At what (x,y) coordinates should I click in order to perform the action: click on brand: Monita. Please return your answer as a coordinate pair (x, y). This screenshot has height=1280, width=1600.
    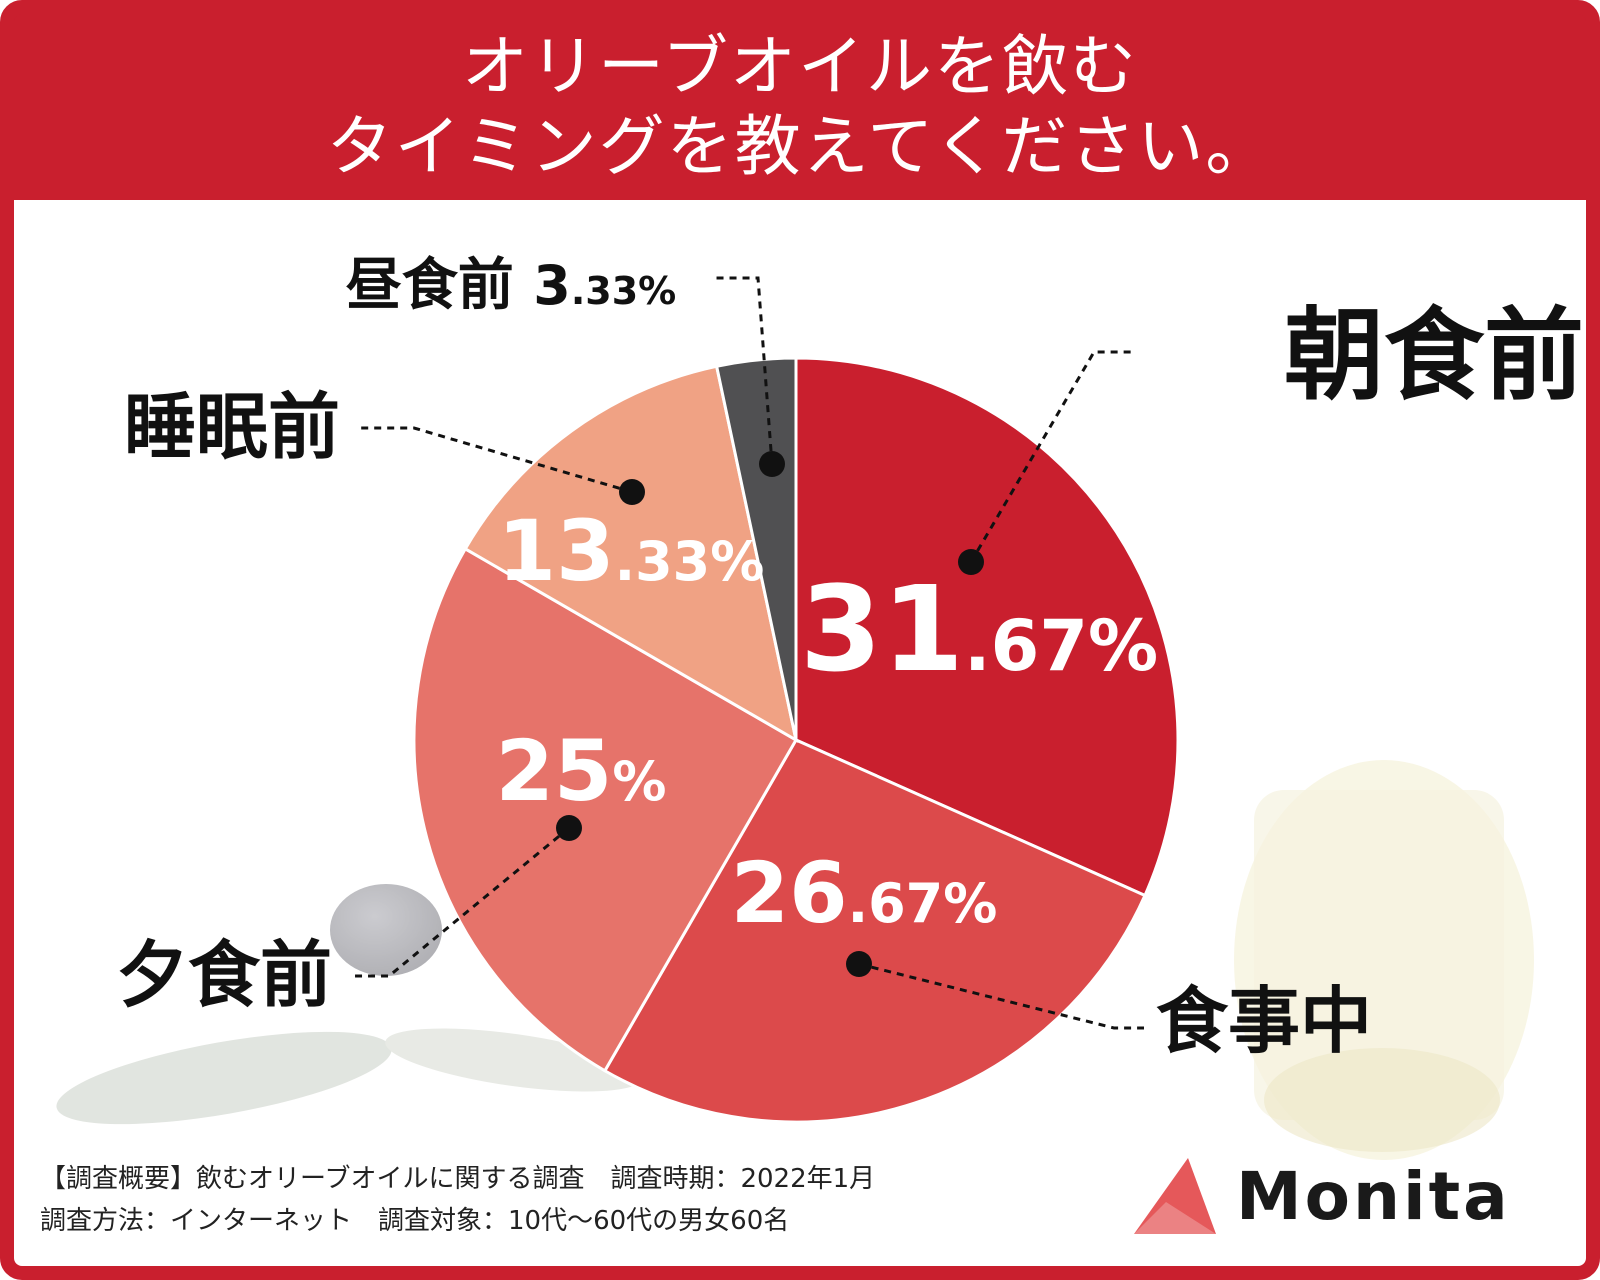
    Looking at the image, I should click on (1318, 1196).